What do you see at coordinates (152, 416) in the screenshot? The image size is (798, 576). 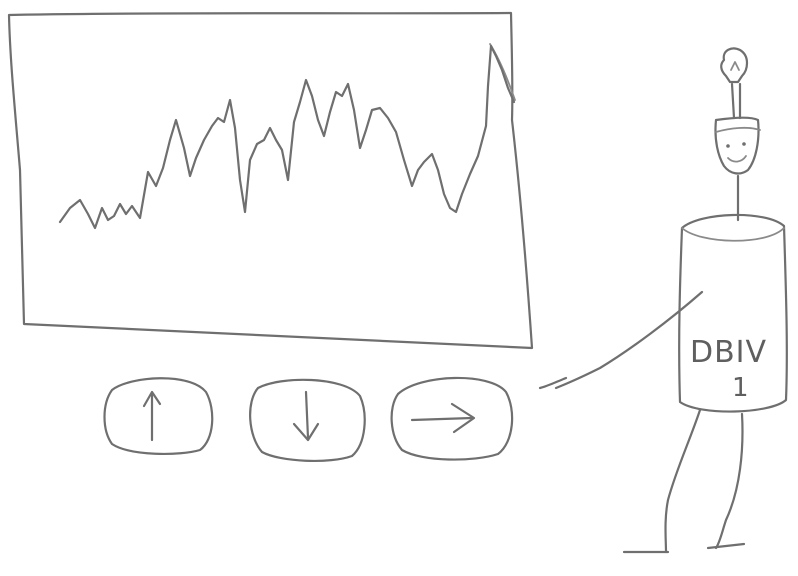 I see `arrow-up-icon` at bounding box center [152, 416].